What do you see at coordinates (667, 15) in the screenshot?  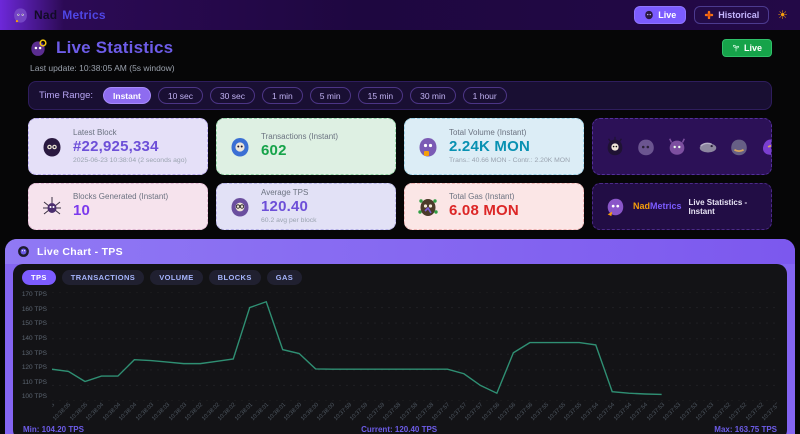 I see `live-button-label: Live` at bounding box center [667, 15].